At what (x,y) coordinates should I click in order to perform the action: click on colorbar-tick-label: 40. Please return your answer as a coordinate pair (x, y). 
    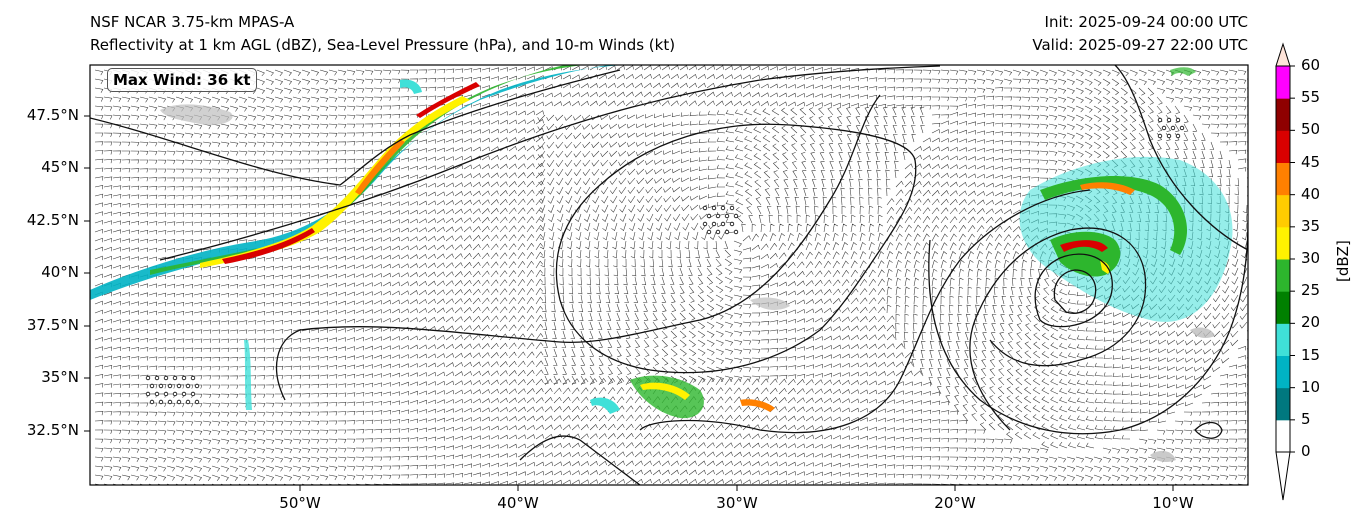
    Looking at the image, I should click on (1311, 193).